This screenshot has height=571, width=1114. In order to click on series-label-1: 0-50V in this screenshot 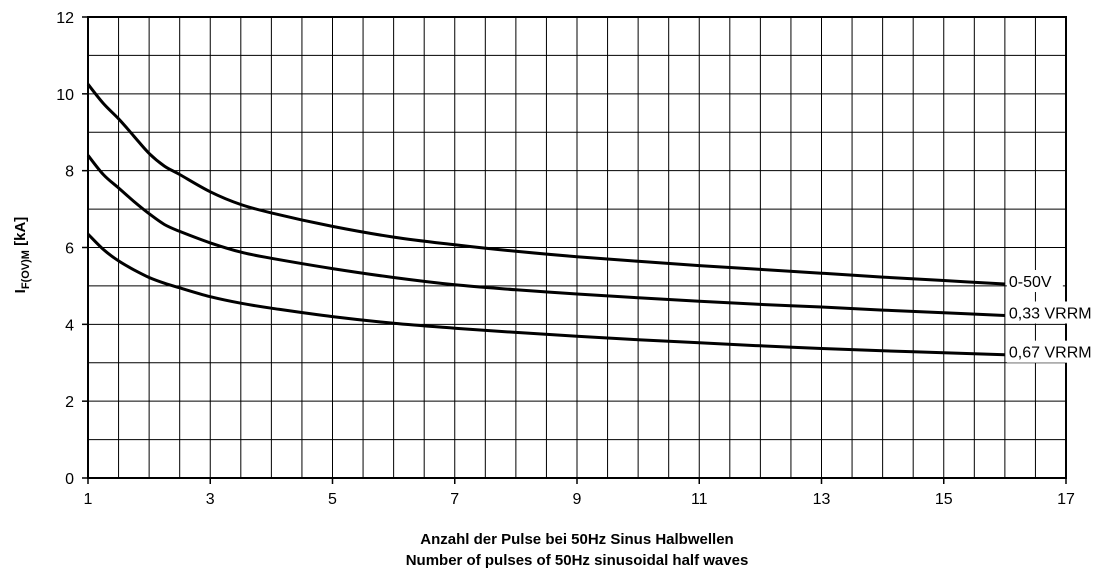, I will do `click(1034, 280)`.